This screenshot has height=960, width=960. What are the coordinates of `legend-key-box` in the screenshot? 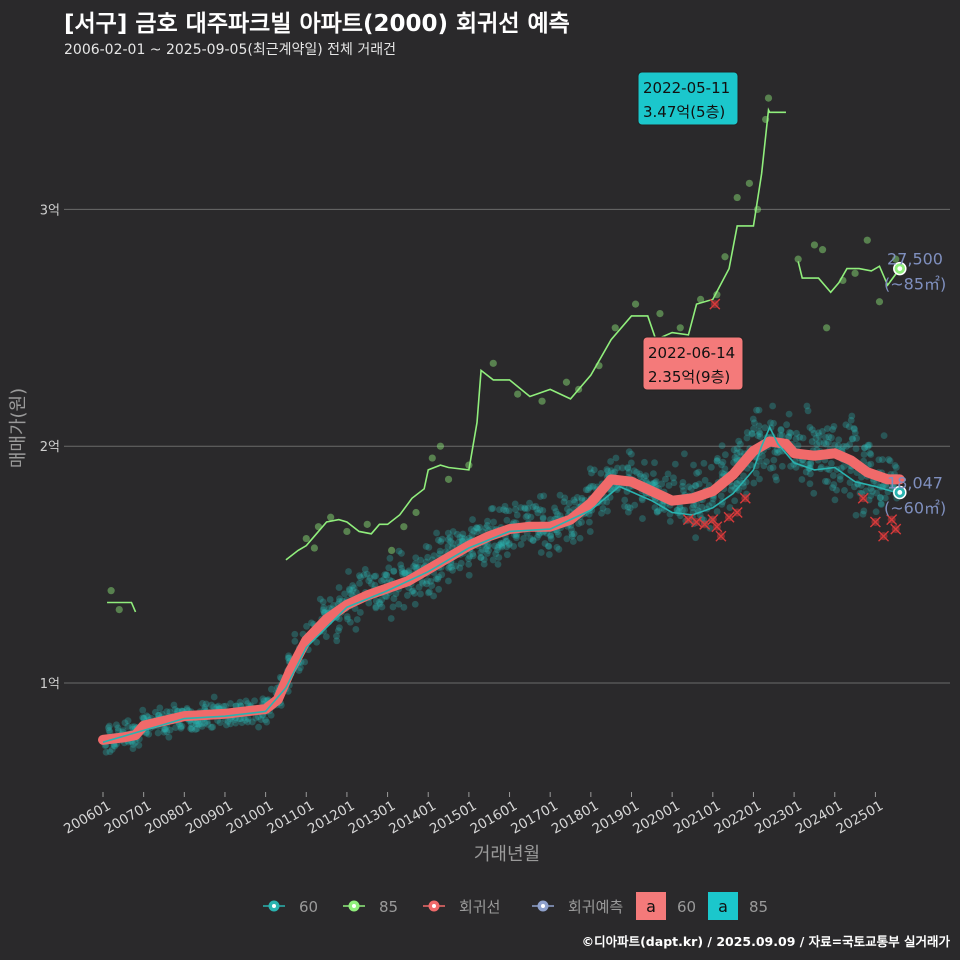 It's located at (723, 906).